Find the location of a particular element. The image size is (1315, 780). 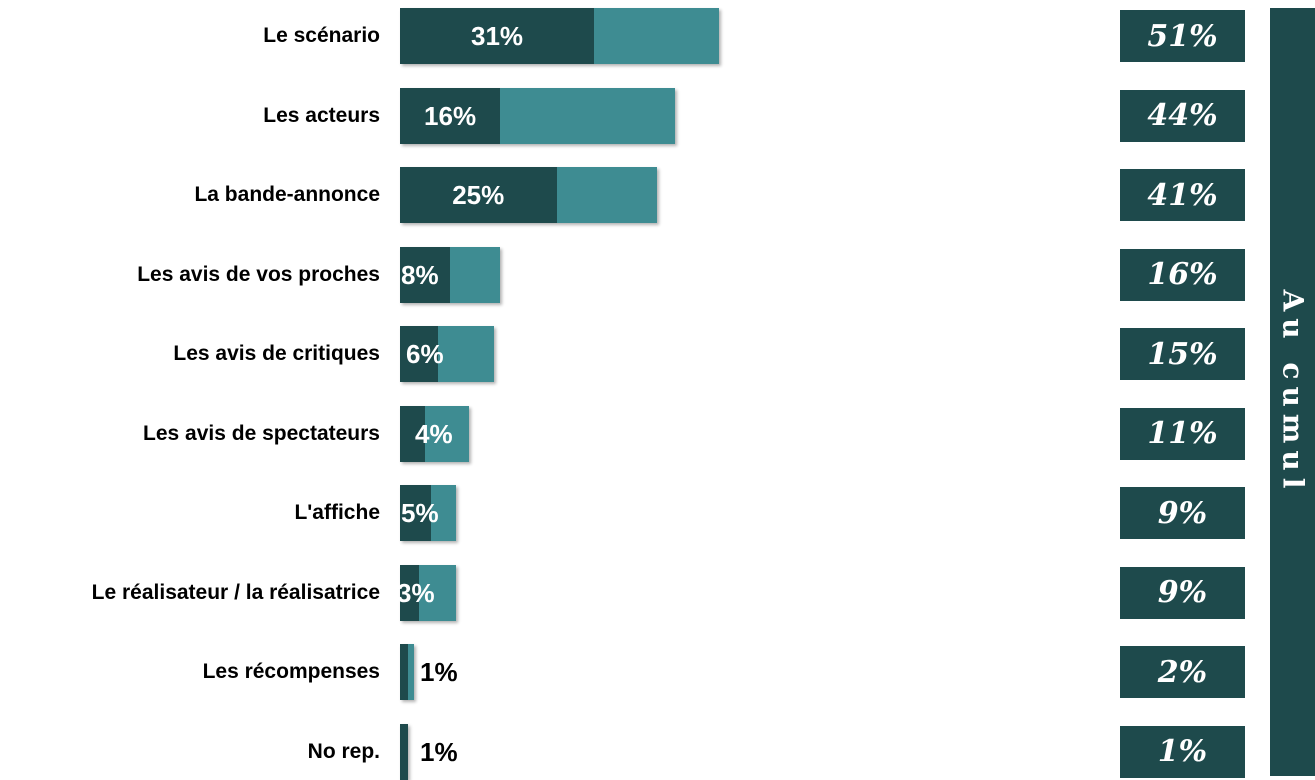

cumul-value-box: 51% is located at coordinates (1182, 36).